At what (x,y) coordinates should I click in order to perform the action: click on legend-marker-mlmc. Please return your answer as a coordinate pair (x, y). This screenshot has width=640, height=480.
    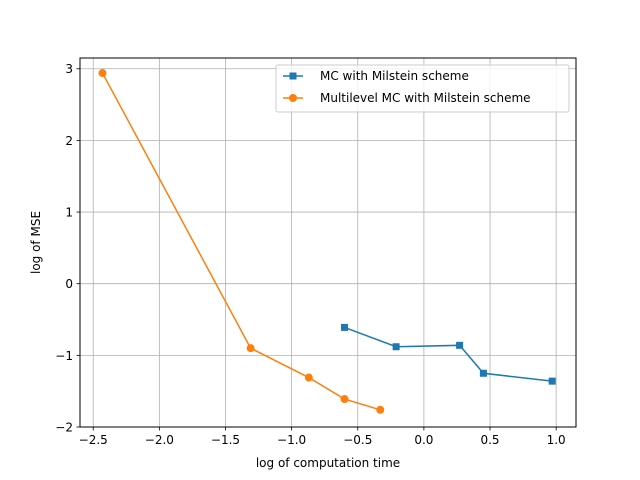
    Looking at the image, I should click on (293, 98).